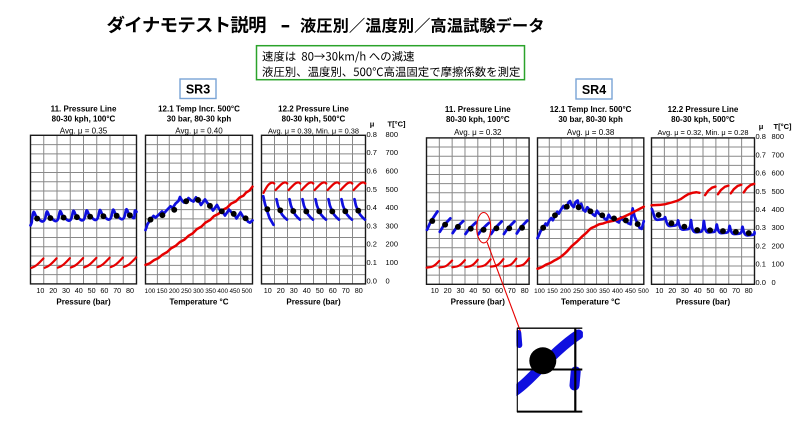 This screenshot has height=423, width=800. I want to click on svg-text: 0, so click(388, 280).